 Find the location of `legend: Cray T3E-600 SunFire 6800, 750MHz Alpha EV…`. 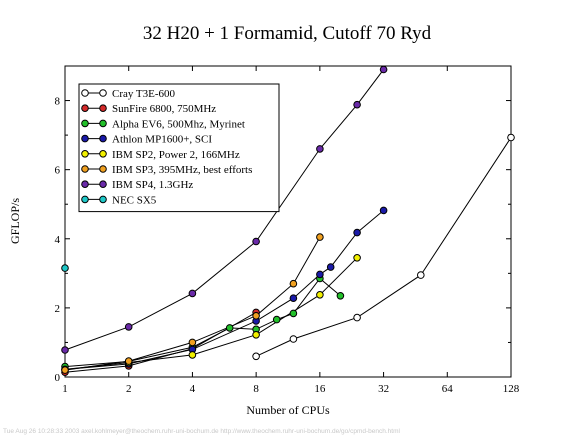

legend: Cray T3E-600 SunFire 6800, 750MHz Alpha EV… is located at coordinates (179, 148).